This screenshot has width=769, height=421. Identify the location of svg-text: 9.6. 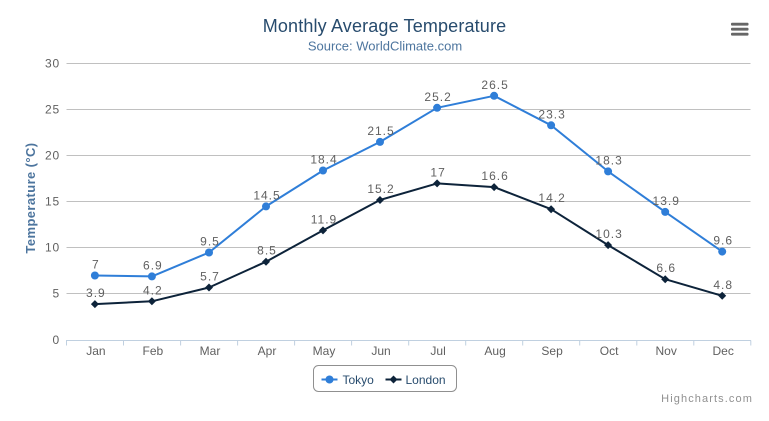
(723, 241).